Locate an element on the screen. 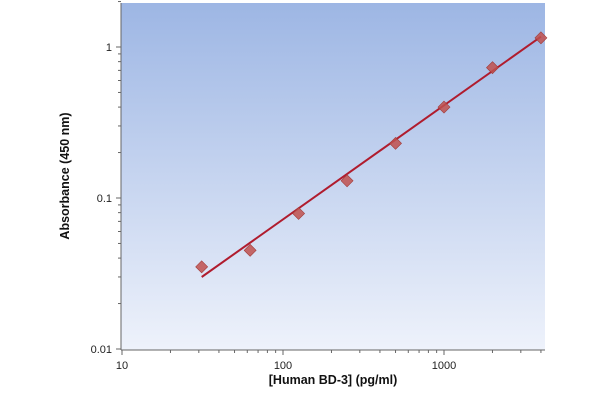 This screenshot has height=400, width=600. y-tick-label: 1 is located at coordinates (109, 48).